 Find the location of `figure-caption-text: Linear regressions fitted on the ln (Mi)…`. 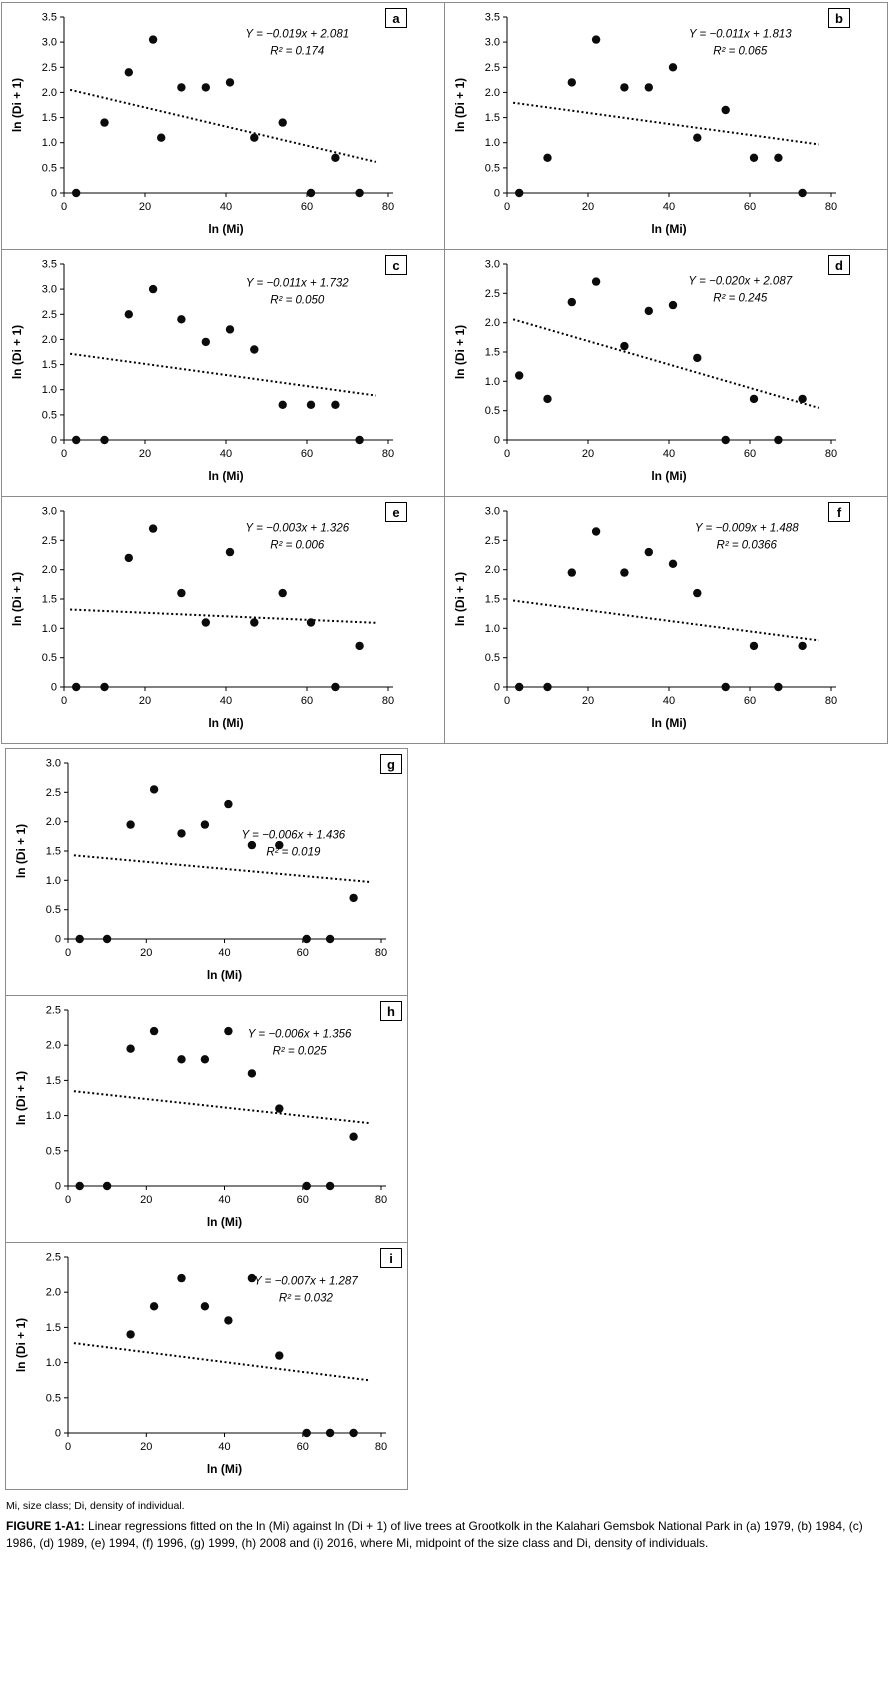

figure-caption-text: Linear regressions fitted on the ln (Mi)… is located at coordinates (434, 1534).